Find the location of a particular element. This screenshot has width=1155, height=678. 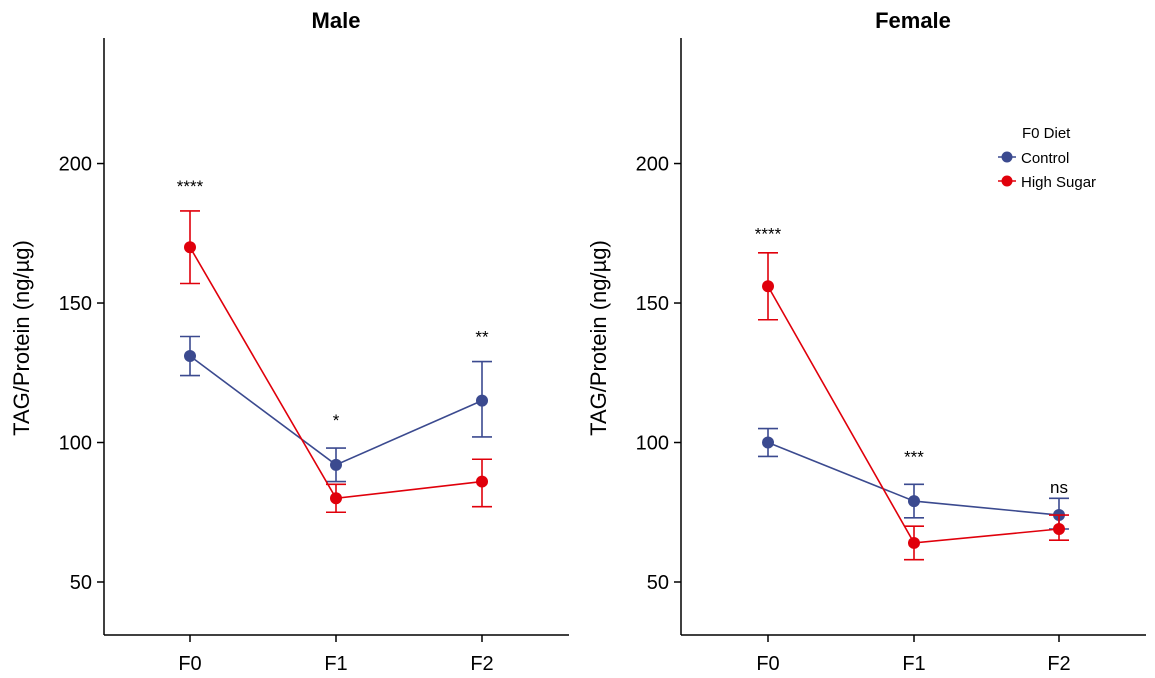

legend-entry-control: Control is located at coordinates (1033, 158).